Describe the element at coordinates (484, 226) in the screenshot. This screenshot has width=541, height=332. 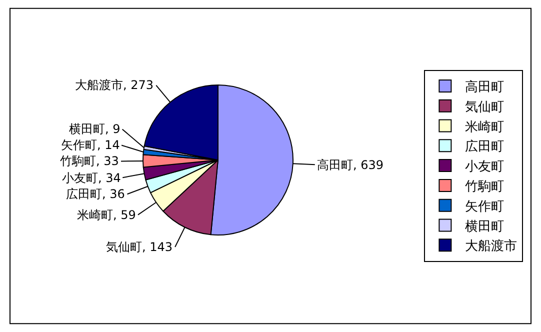
I see `legend-label: 横田町` at that location.